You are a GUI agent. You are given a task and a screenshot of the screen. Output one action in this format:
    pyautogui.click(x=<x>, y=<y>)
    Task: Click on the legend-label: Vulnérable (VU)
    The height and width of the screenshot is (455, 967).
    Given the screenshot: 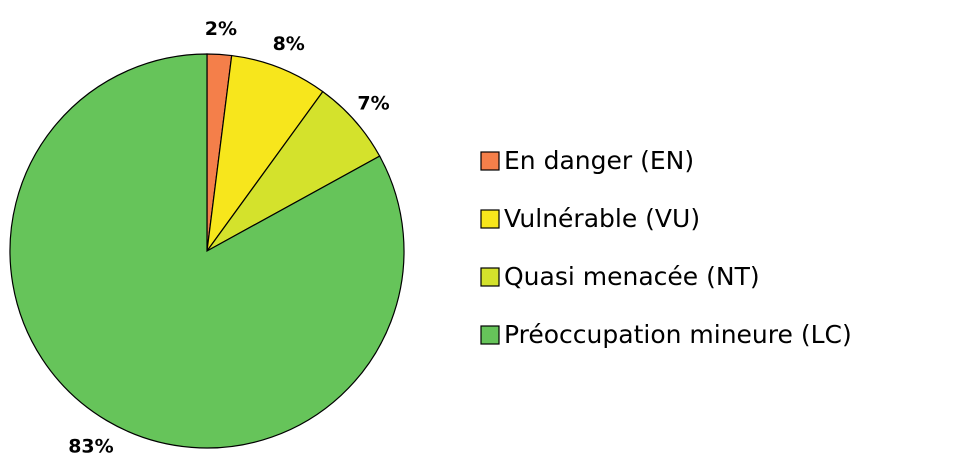 What is the action you would take?
    pyautogui.click(x=602, y=218)
    